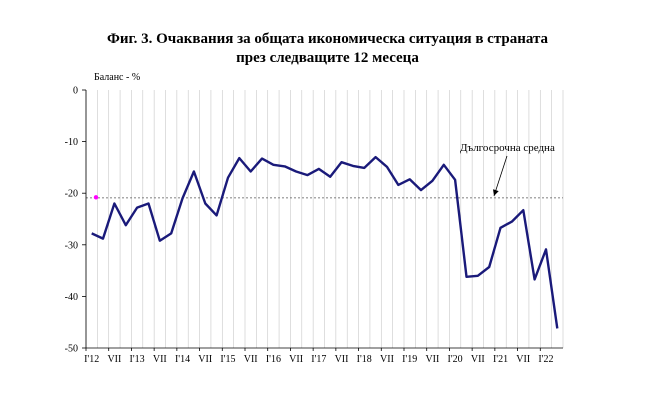 Image resolution: width=655 pixels, height=402 pixels. I want to click on y-tick-label: -50, so click(71, 349).